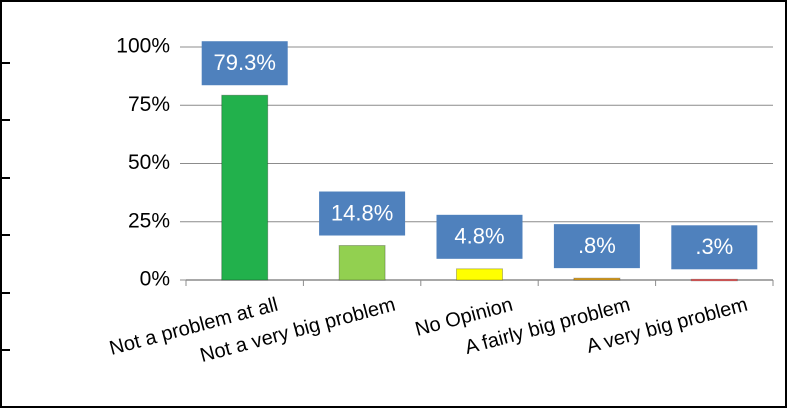 This screenshot has width=787, height=408. I want to click on value-label: .8%, so click(597, 245).